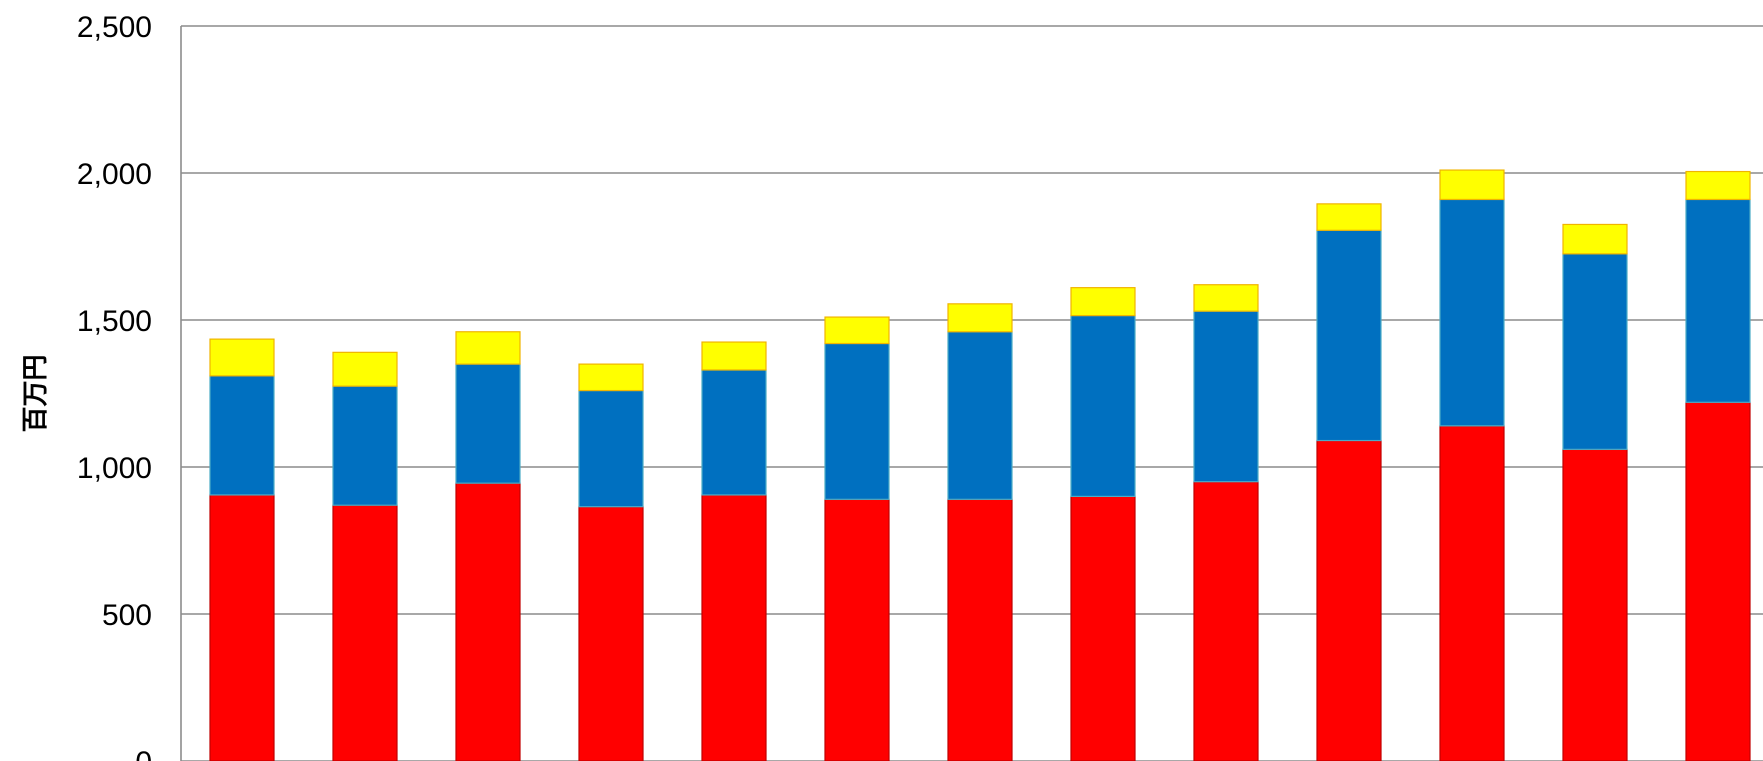  What do you see at coordinates (114, 468) in the screenshot?
I see `y-tick-label: 1,000` at bounding box center [114, 468].